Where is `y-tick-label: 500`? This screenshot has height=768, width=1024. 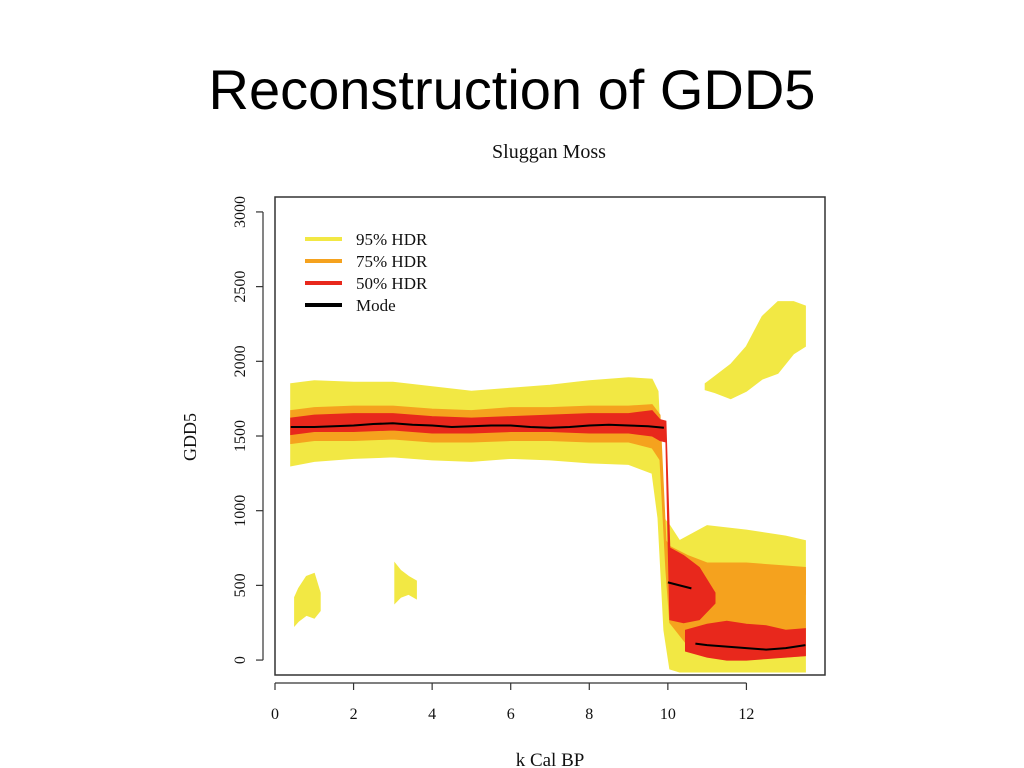 y-tick-label: 500 is located at coordinates (240, 585).